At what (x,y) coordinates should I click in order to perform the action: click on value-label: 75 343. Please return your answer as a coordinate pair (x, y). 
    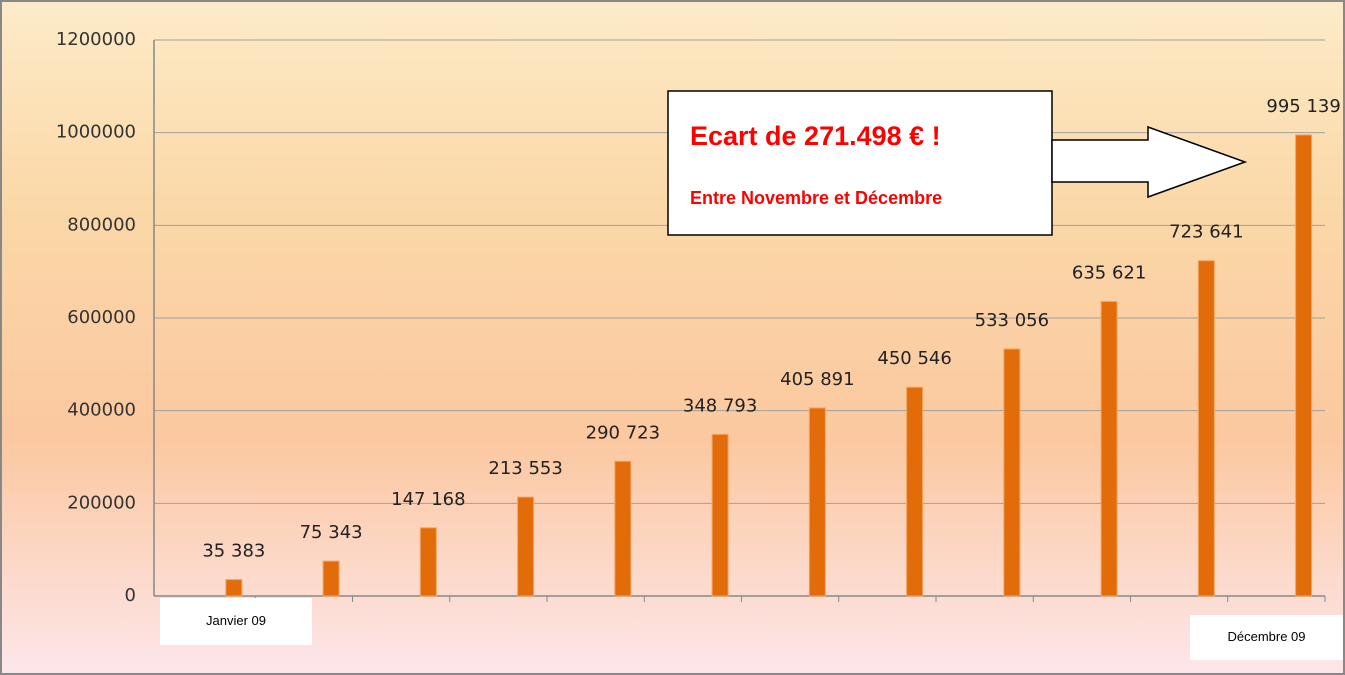
    Looking at the image, I should click on (331, 532).